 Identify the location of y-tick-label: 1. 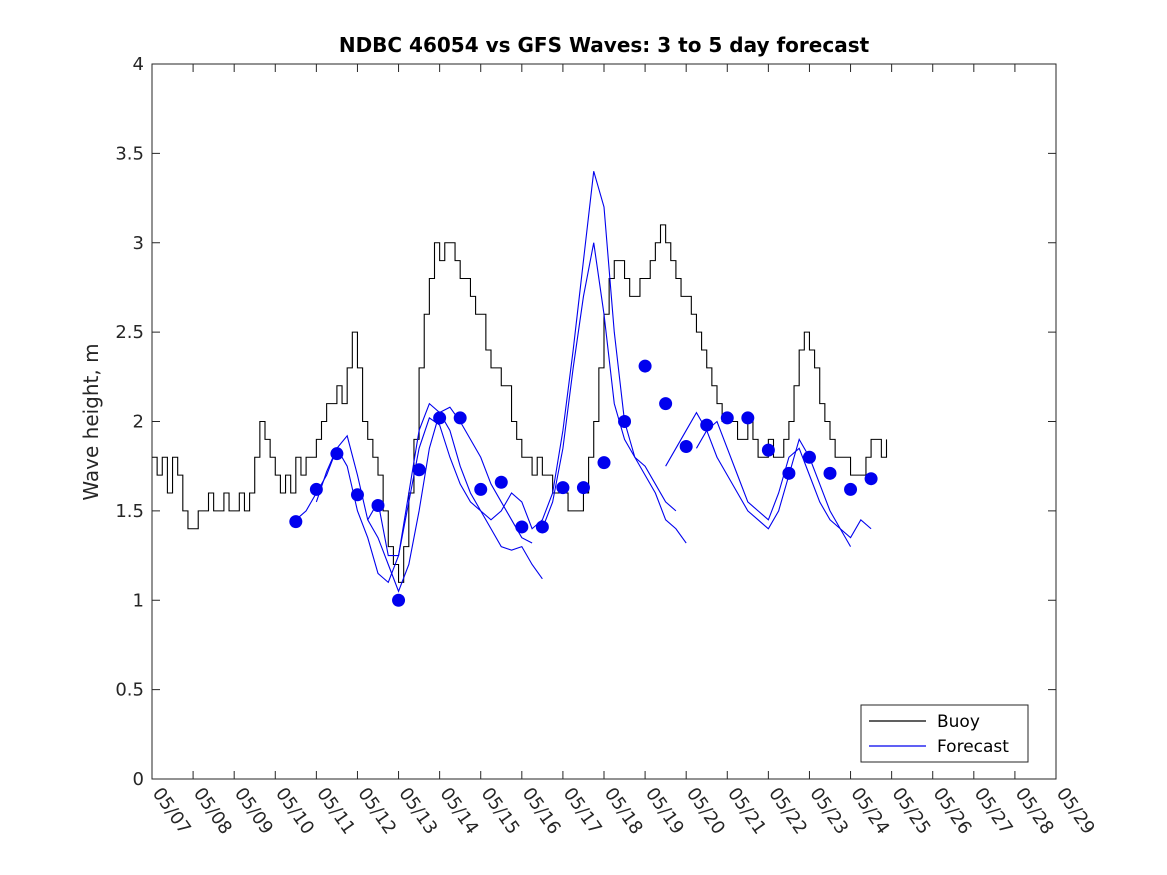
(138, 600).